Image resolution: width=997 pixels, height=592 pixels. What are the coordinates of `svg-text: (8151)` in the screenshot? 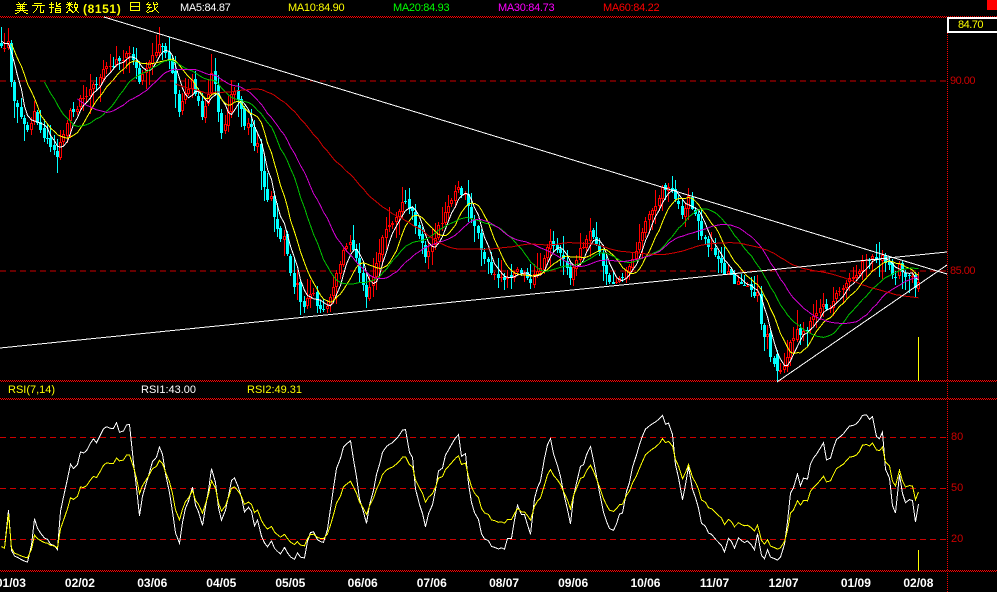 It's located at (102, 9).